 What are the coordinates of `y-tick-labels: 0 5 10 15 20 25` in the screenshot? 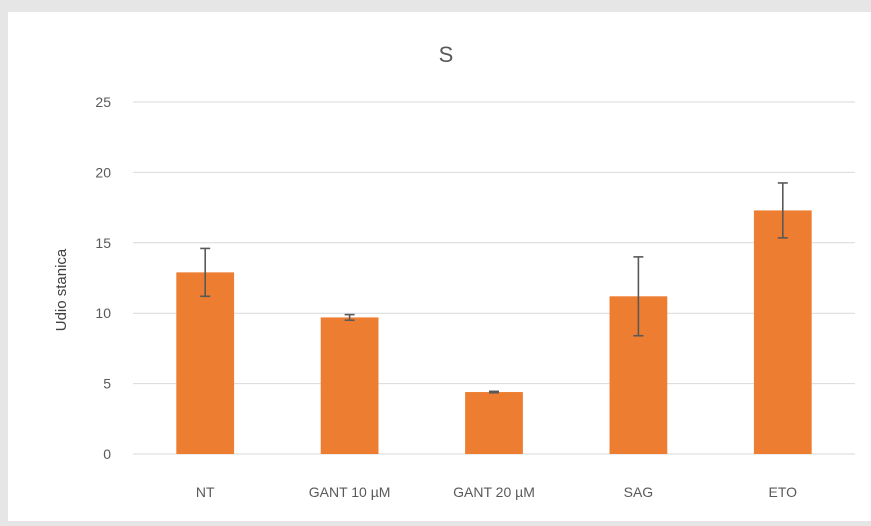 It's located at (103, 278).